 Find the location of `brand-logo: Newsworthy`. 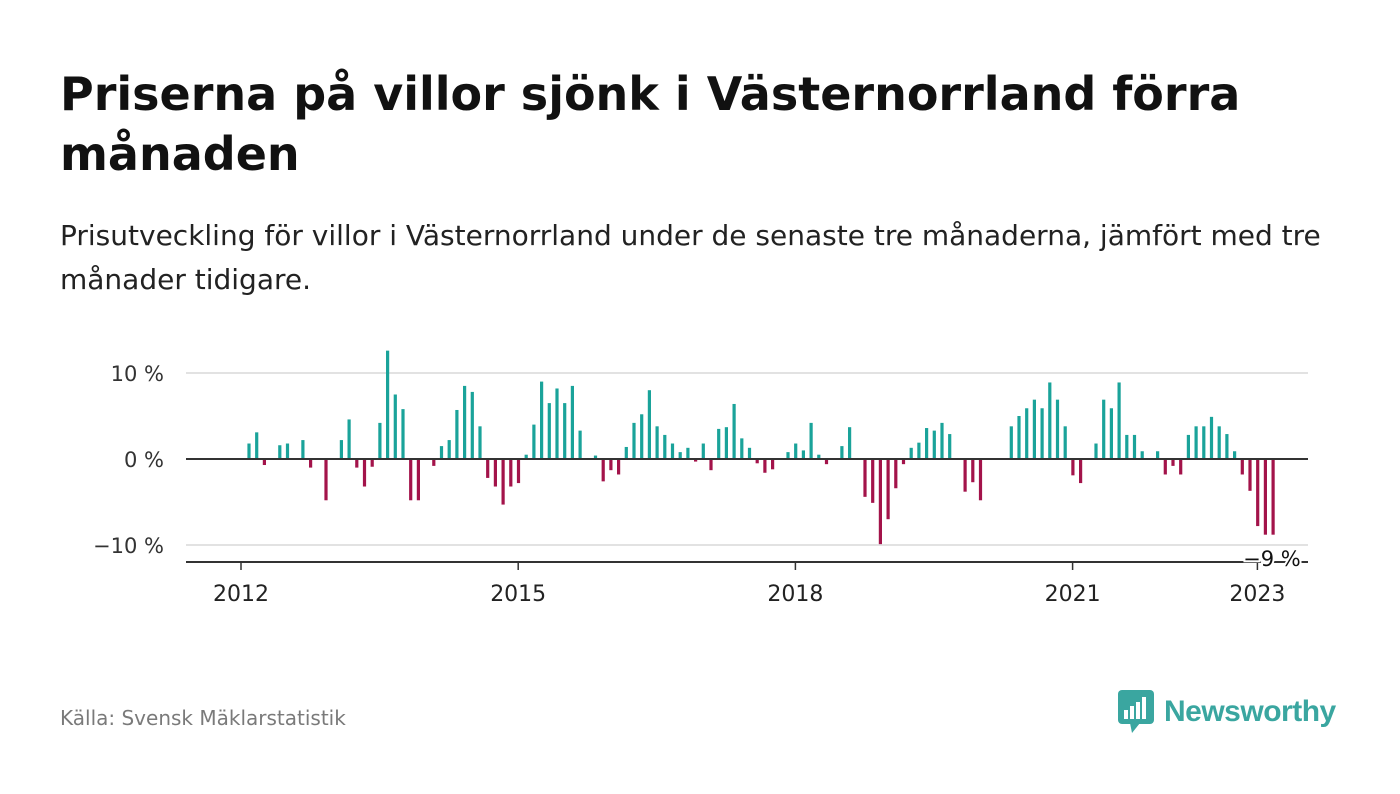

brand-logo: Newsworthy is located at coordinates (1227, 712).